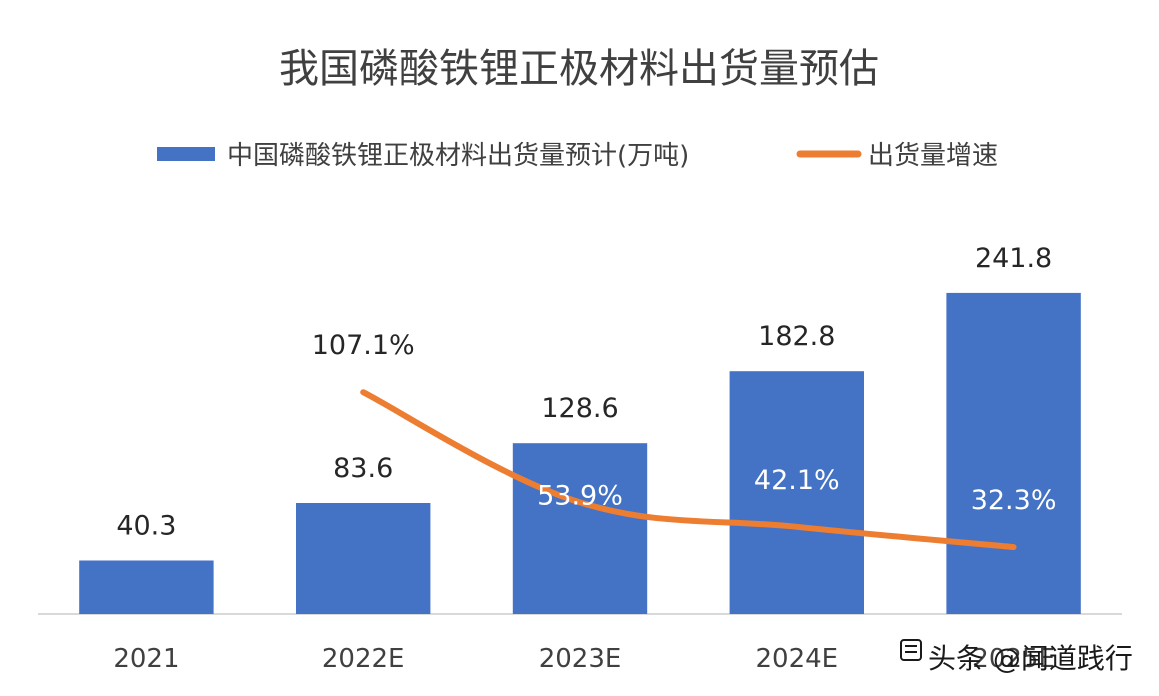 The image size is (1159, 696). What do you see at coordinates (911, 650) in the screenshot?
I see `feed-icon` at bounding box center [911, 650].